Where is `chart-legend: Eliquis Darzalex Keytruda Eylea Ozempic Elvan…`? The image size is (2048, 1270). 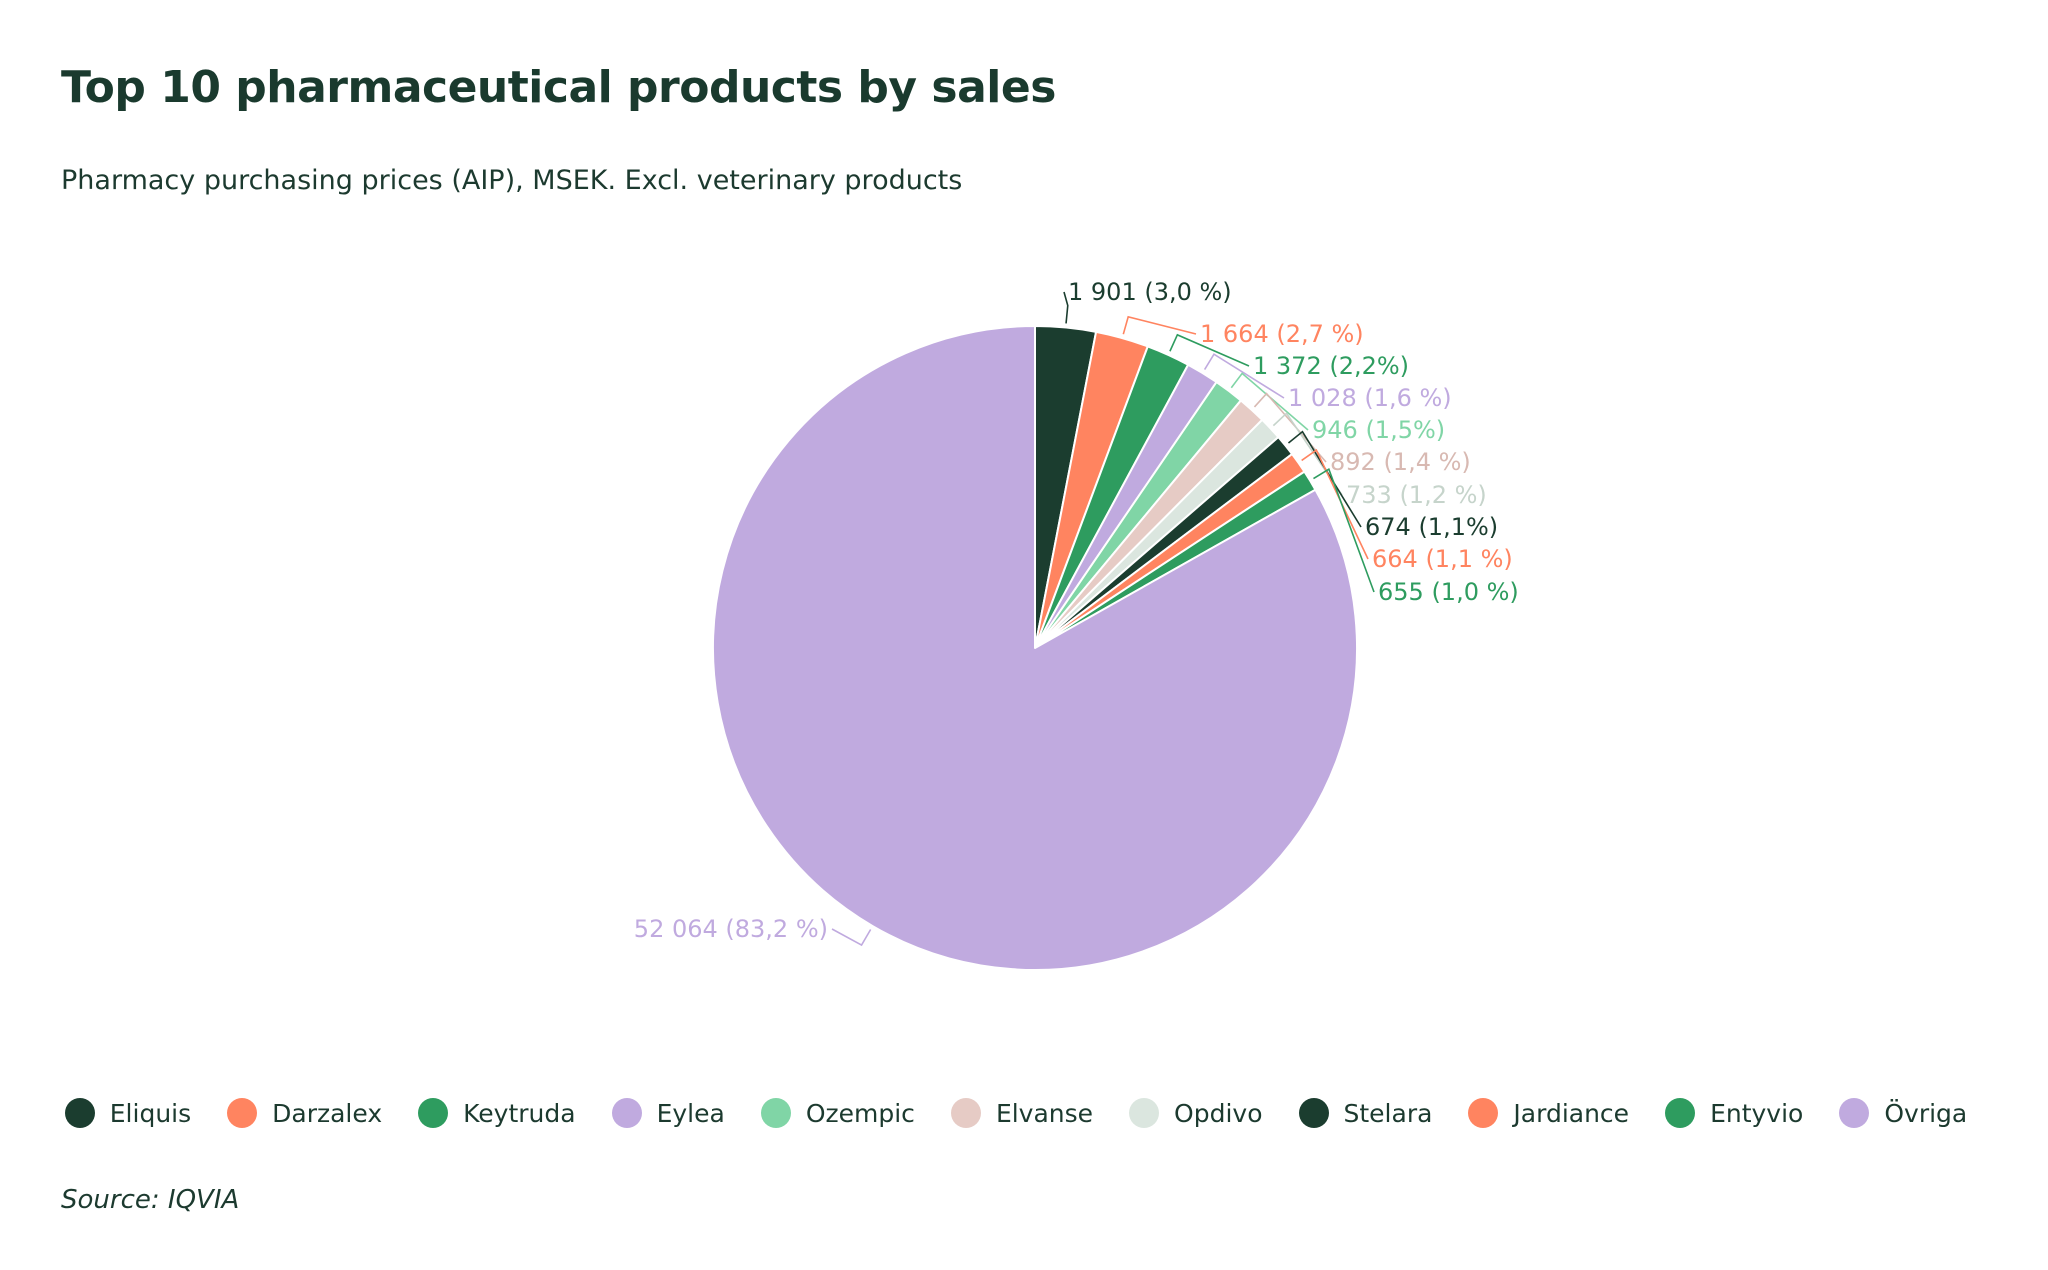
chart-legend: Eliquis Darzalex Keytruda Eylea Ozempic Elvan… is located at coordinates (1024, 1113).